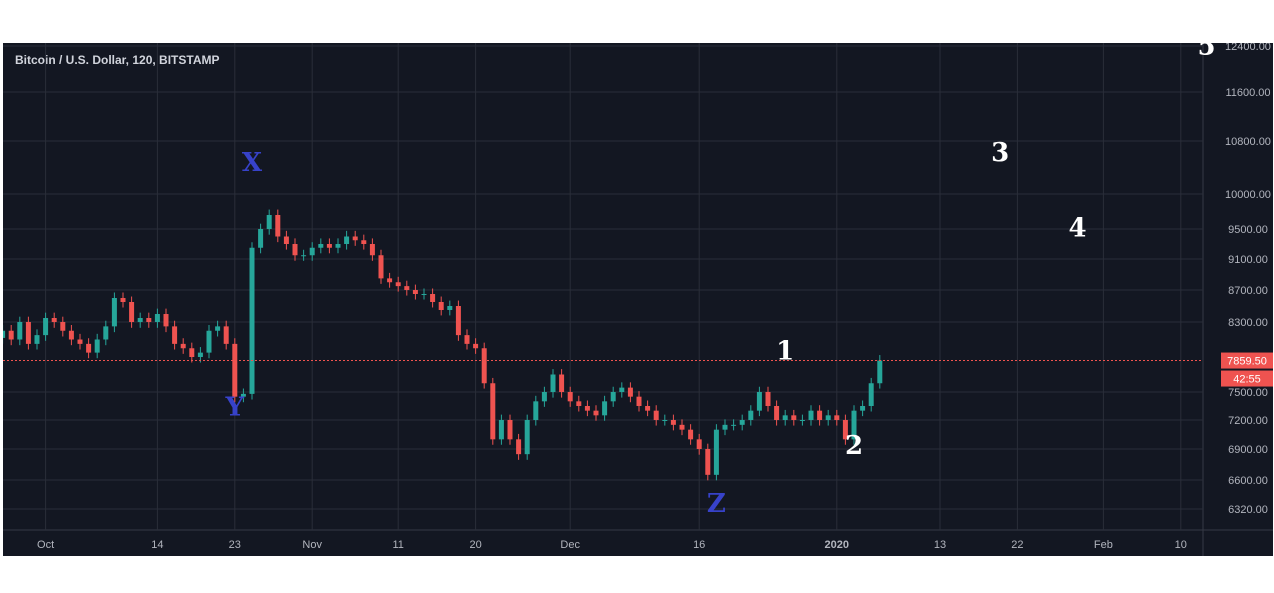 This screenshot has height=593, width=1274. What do you see at coordinates (45, 545) in the screenshot?
I see `x-tick-label: Oct` at bounding box center [45, 545].